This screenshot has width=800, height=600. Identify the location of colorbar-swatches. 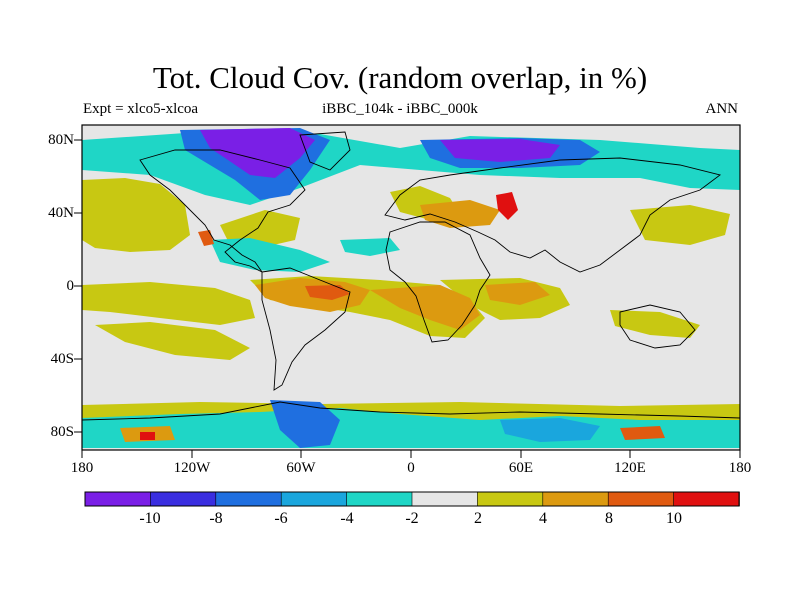
(412, 499).